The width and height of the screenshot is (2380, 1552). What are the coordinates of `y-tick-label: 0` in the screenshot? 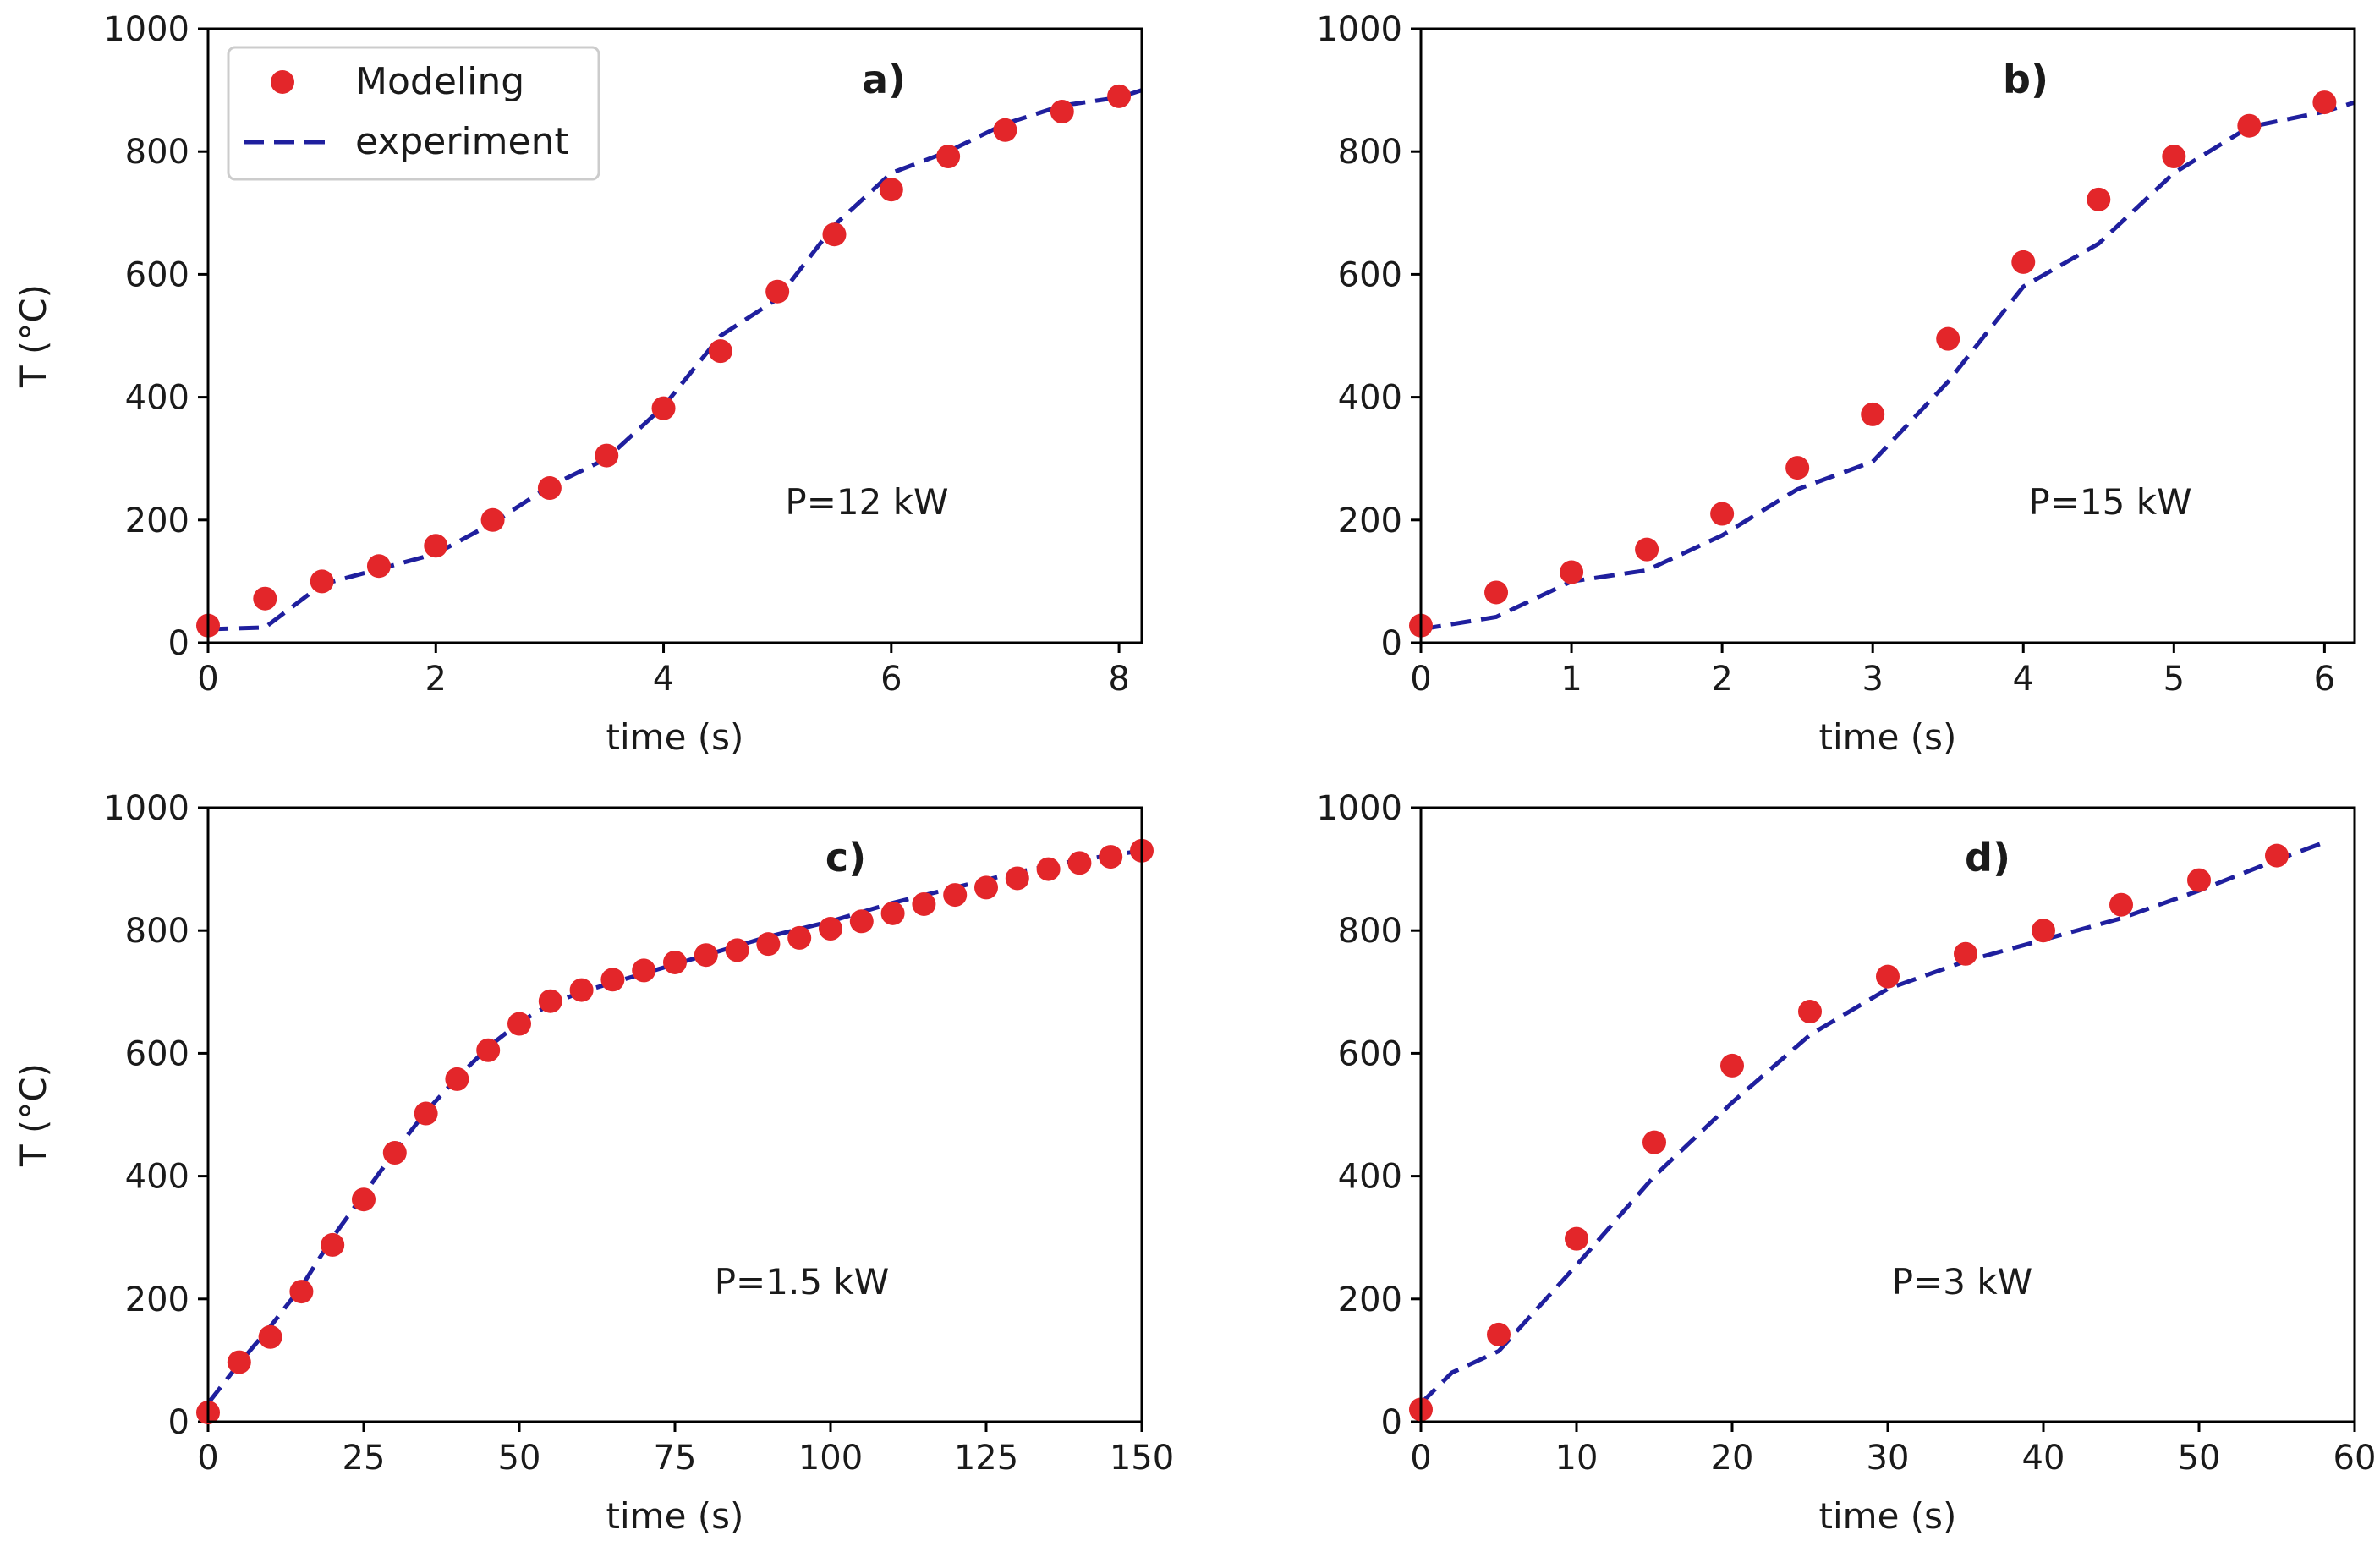 It's located at (179, 1422).